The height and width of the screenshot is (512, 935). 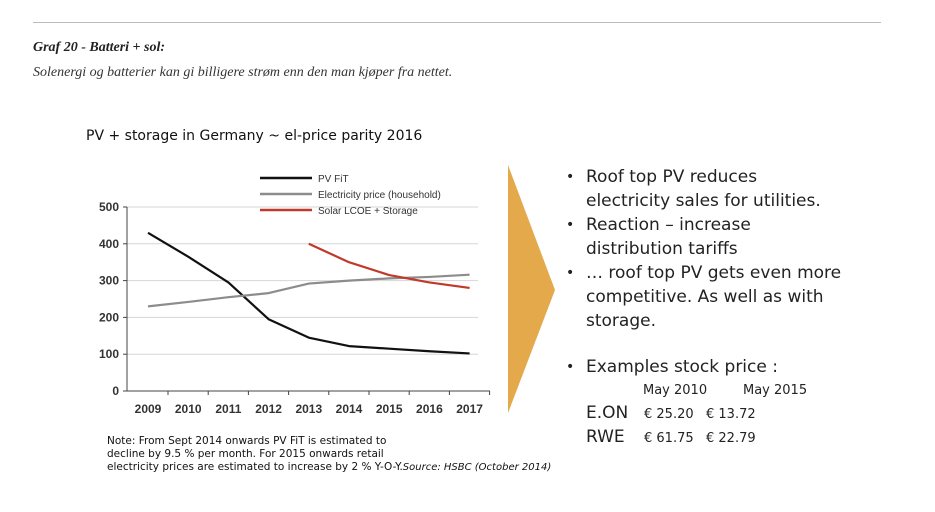 I want to click on y-tick-label: 0, so click(x=115, y=391).